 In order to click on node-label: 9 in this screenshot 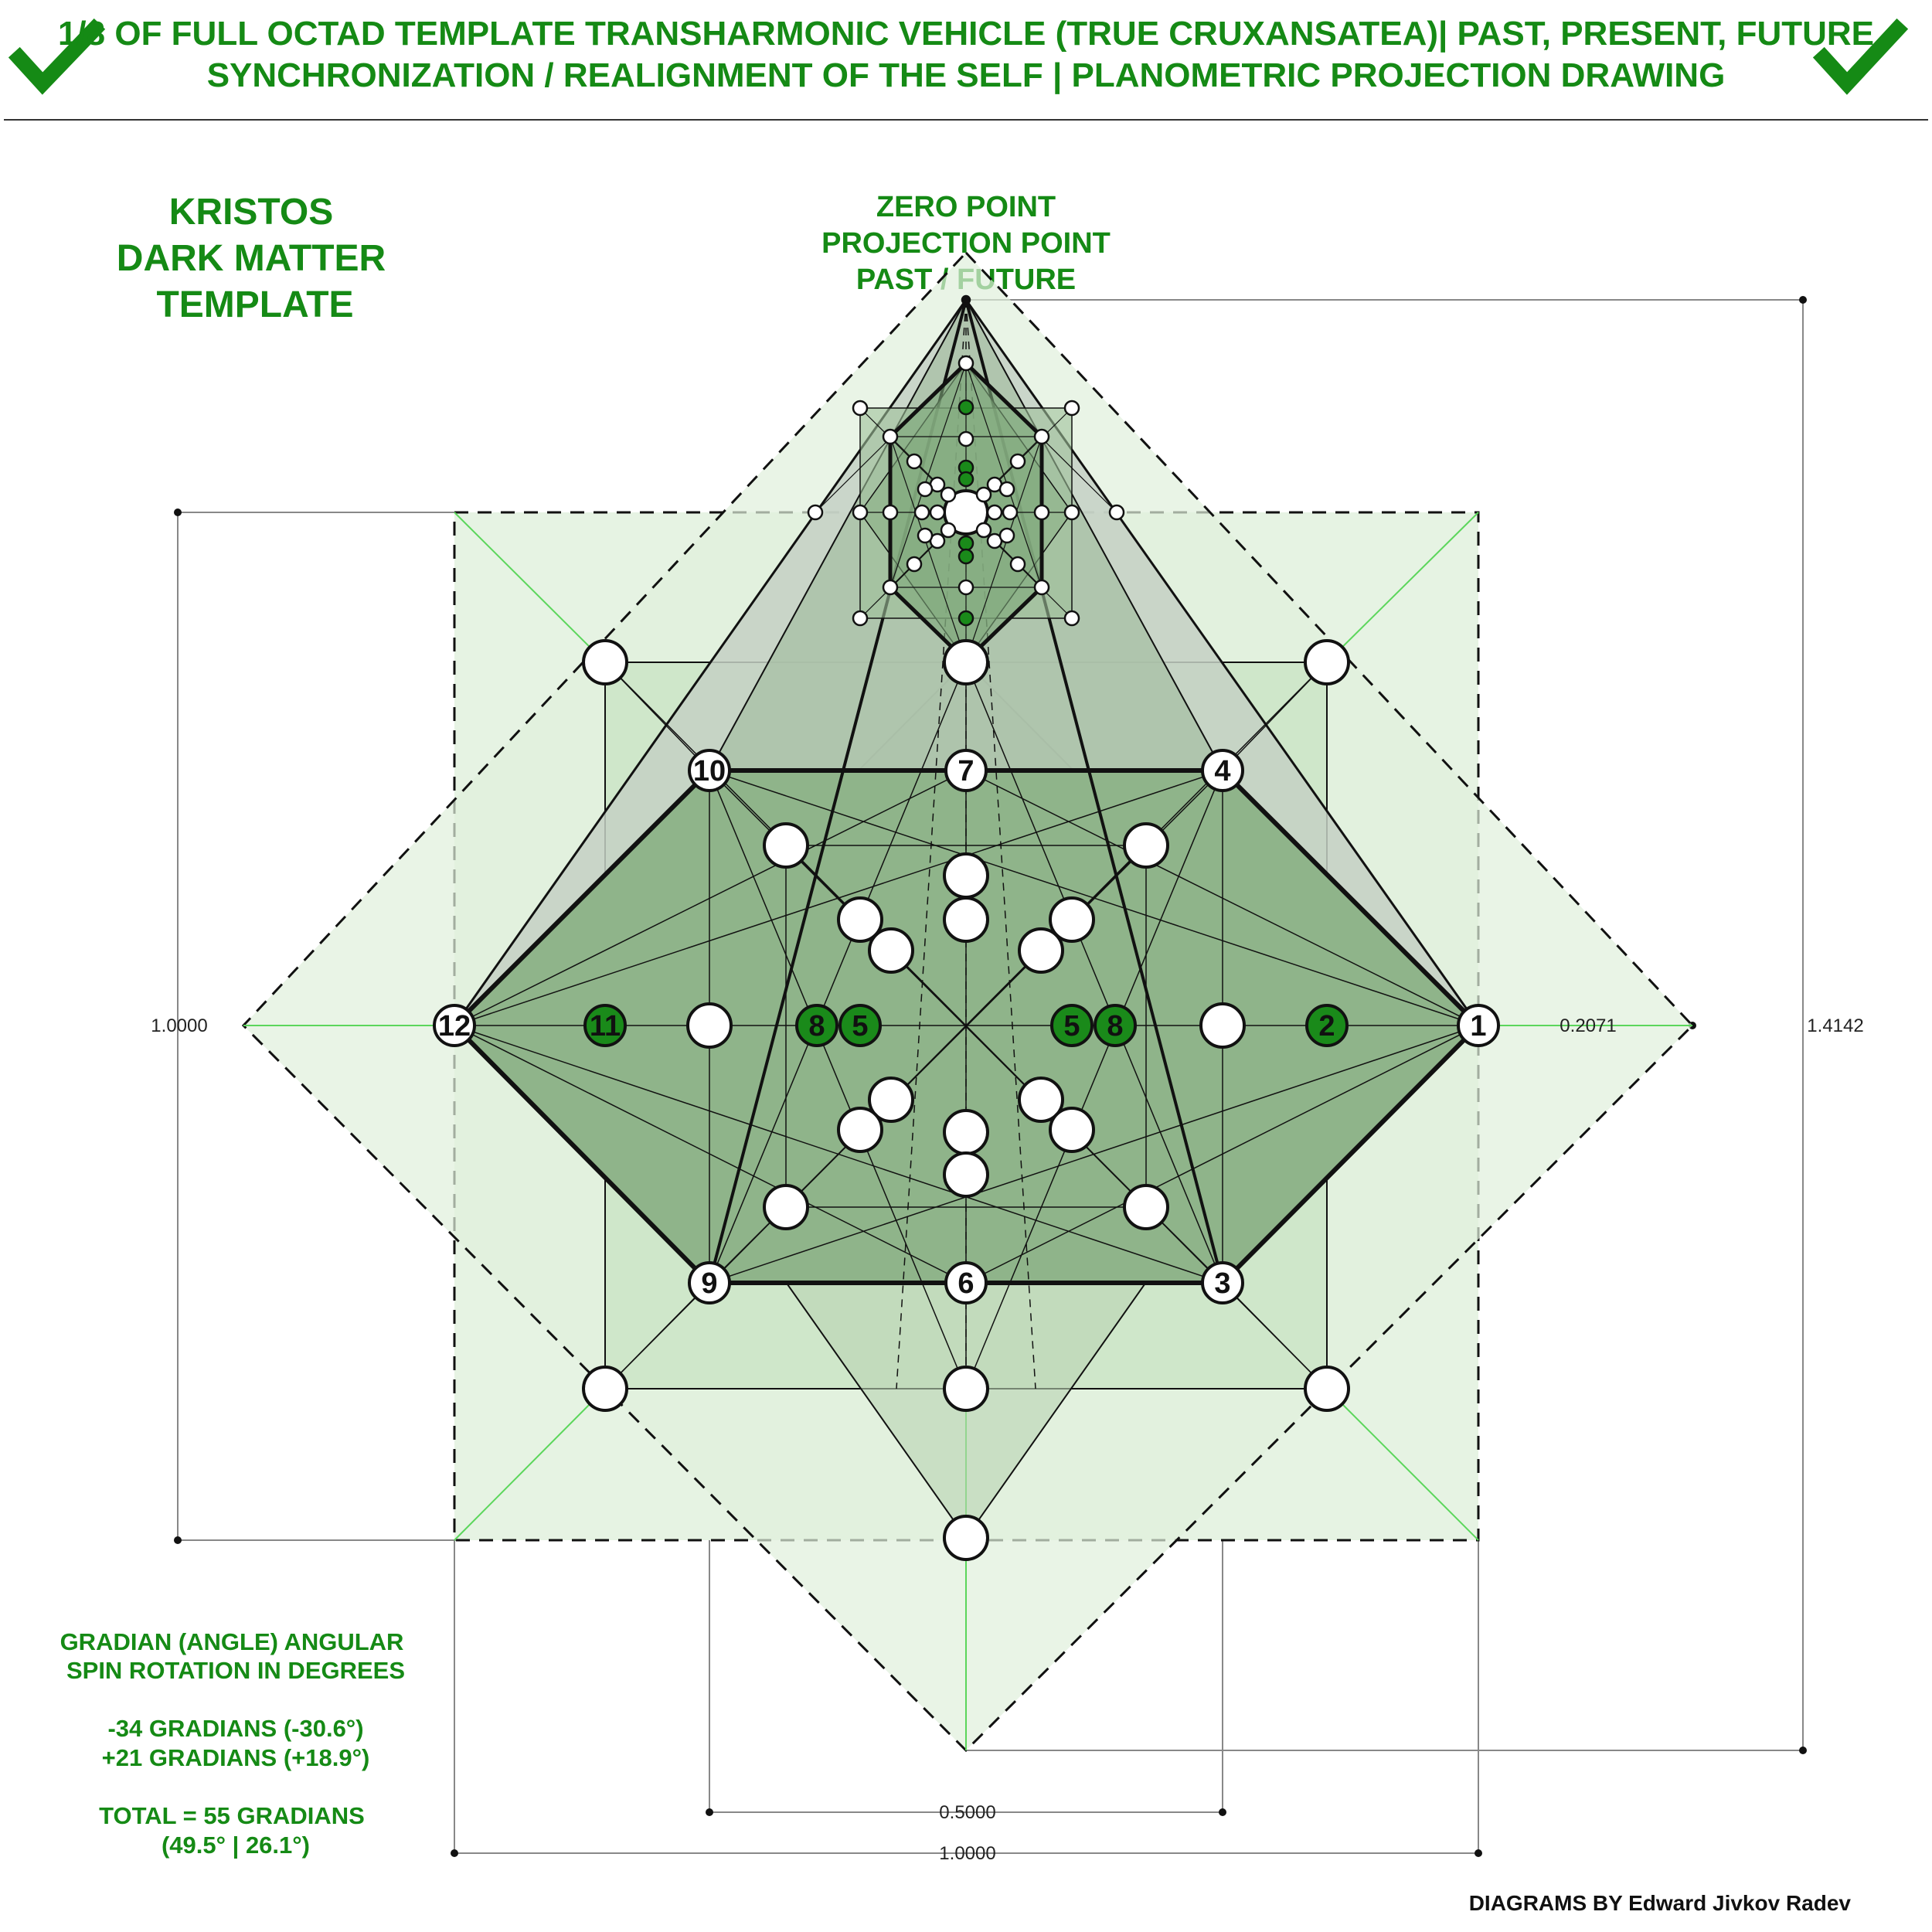, I will do `click(709, 1284)`.